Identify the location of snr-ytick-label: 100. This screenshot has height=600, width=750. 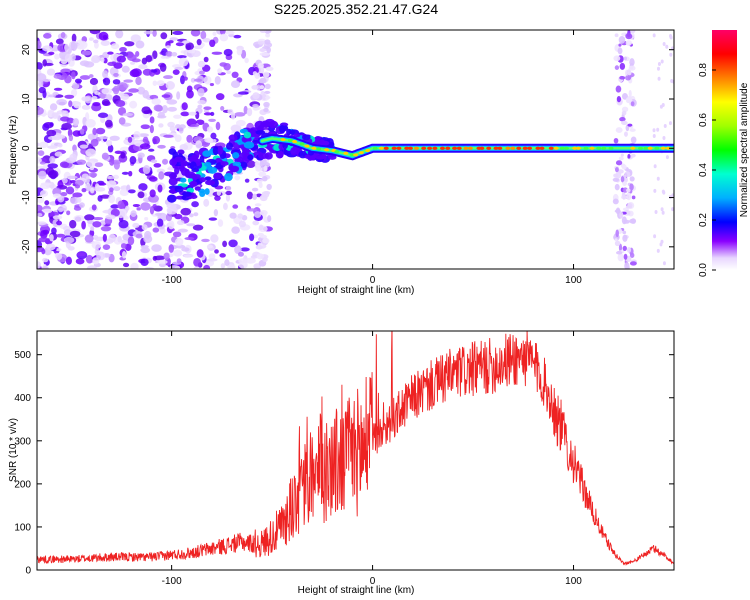
(22, 527).